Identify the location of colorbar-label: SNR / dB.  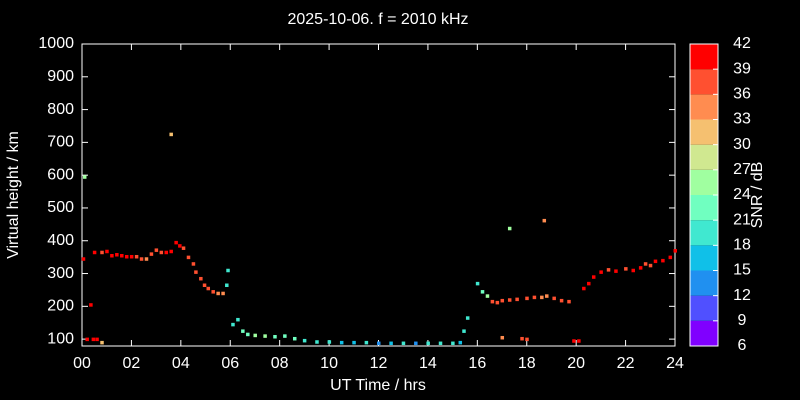
(757, 195).